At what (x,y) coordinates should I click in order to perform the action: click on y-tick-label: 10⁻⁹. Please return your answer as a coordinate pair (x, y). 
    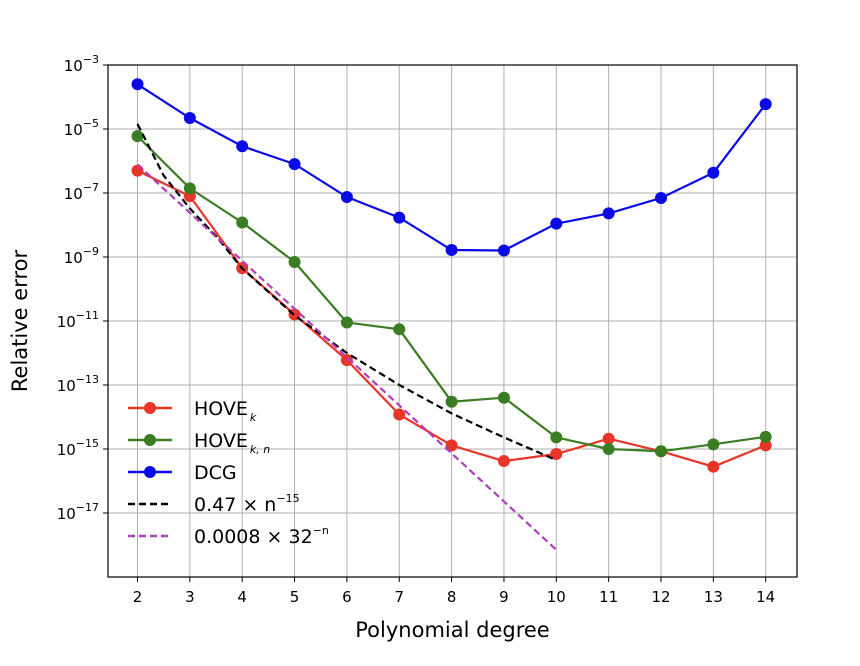
    Looking at the image, I should click on (81, 256).